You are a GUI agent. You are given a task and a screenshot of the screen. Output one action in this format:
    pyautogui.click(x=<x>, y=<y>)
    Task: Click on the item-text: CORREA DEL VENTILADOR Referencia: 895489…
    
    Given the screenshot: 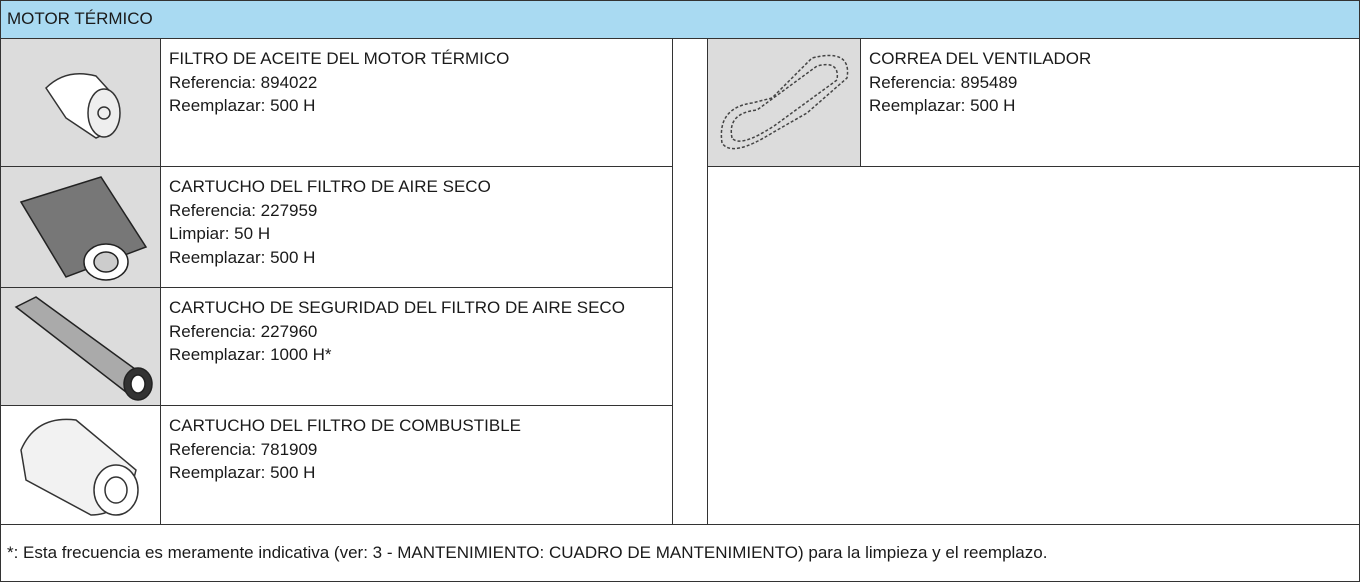 What is the action you would take?
    pyautogui.click(x=1110, y=102)
    